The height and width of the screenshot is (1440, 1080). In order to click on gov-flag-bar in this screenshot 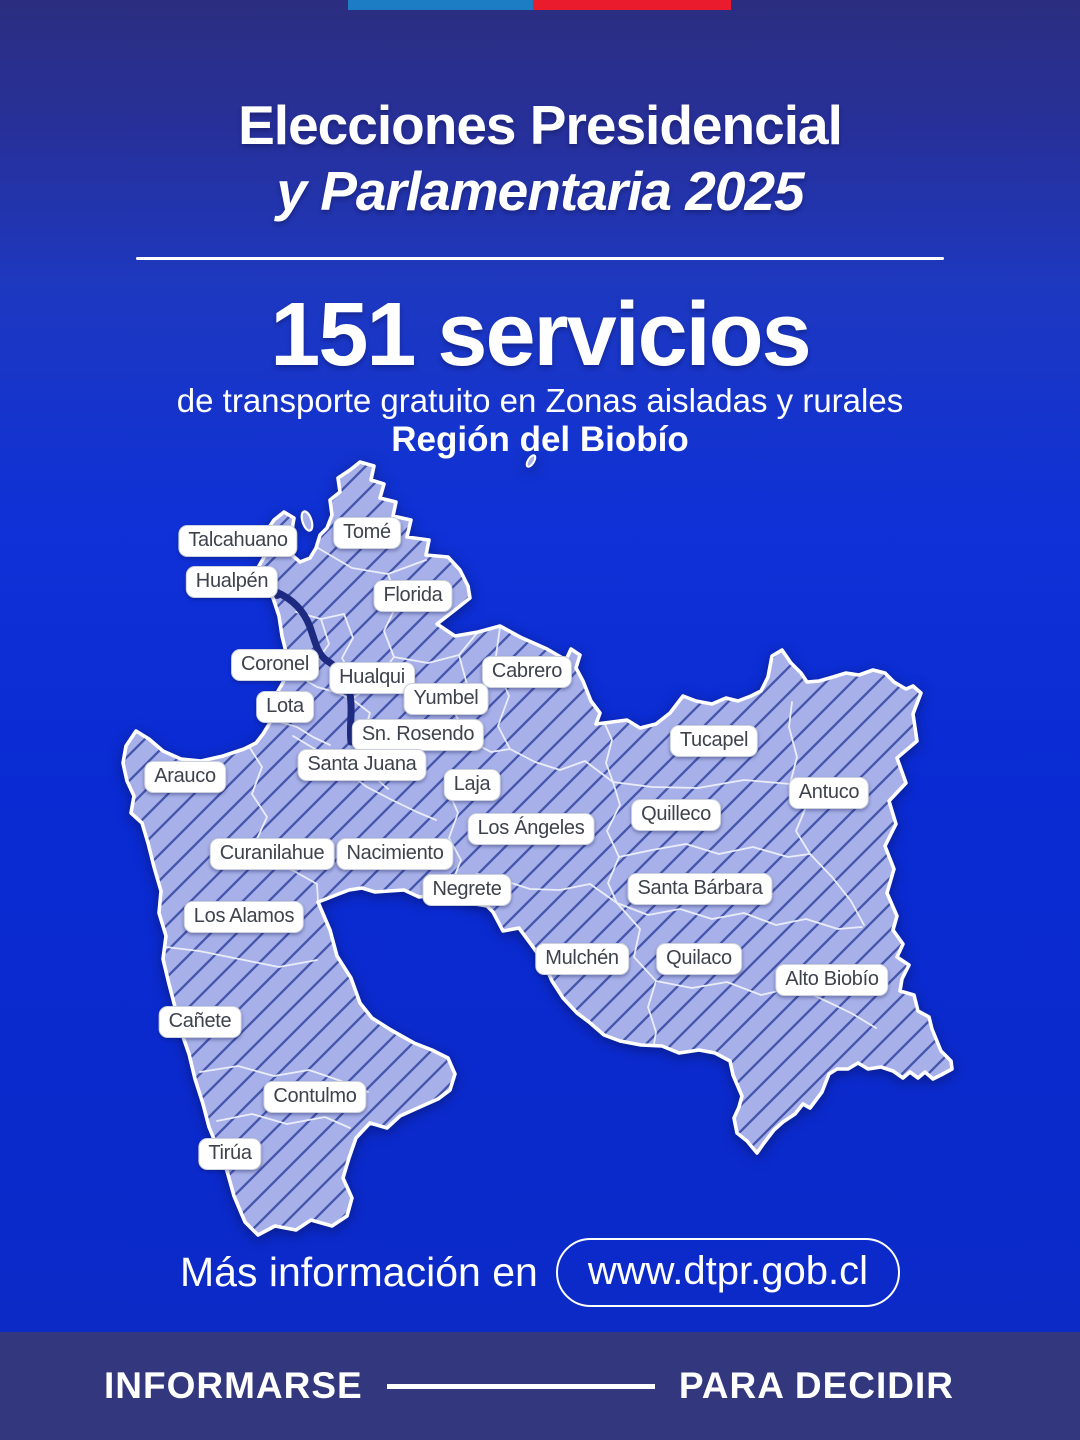, I will do `click(539, 5)`.